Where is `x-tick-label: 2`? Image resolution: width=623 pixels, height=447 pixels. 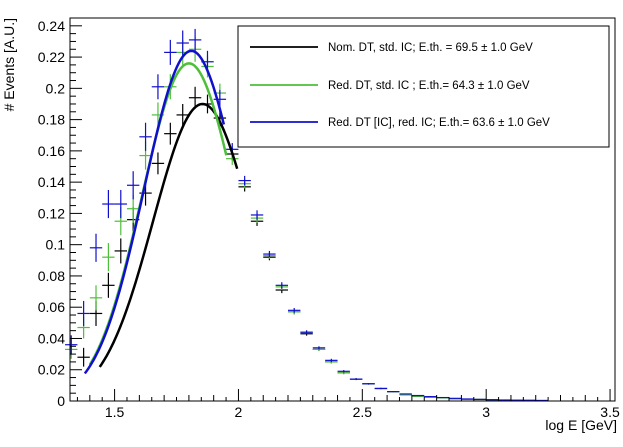
x-tick-label: 2 is located at coordinates (239, 412).